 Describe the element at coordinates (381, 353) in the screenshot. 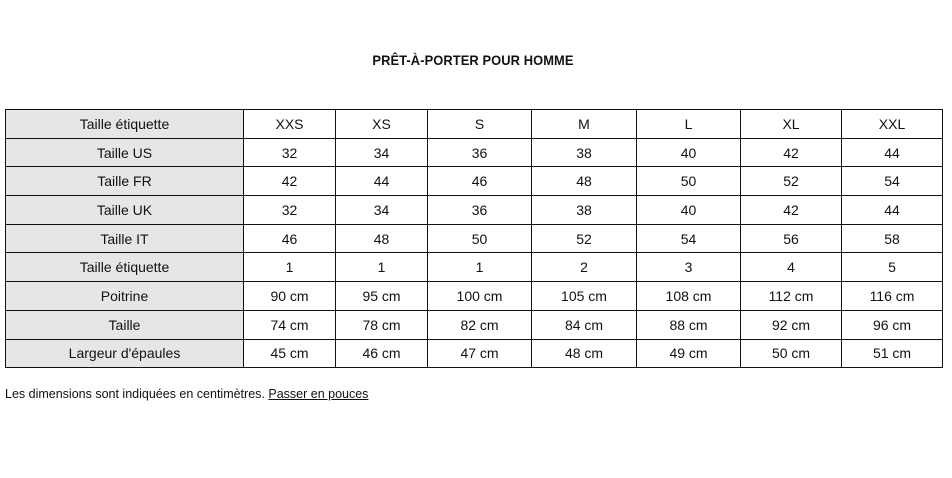

I see `table-cell: 46 cm` at that location.